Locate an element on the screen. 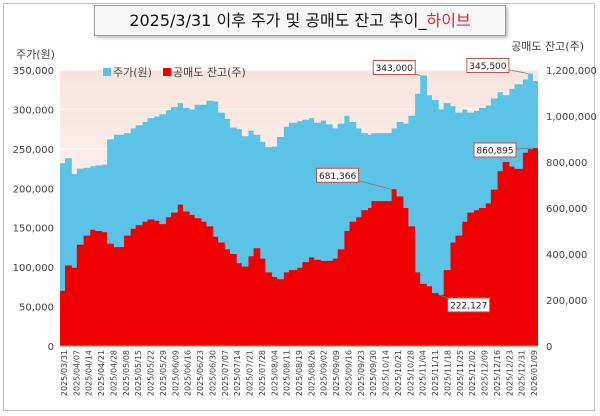  annotation-callout: 345,500 is located at coordinates (497, 66).